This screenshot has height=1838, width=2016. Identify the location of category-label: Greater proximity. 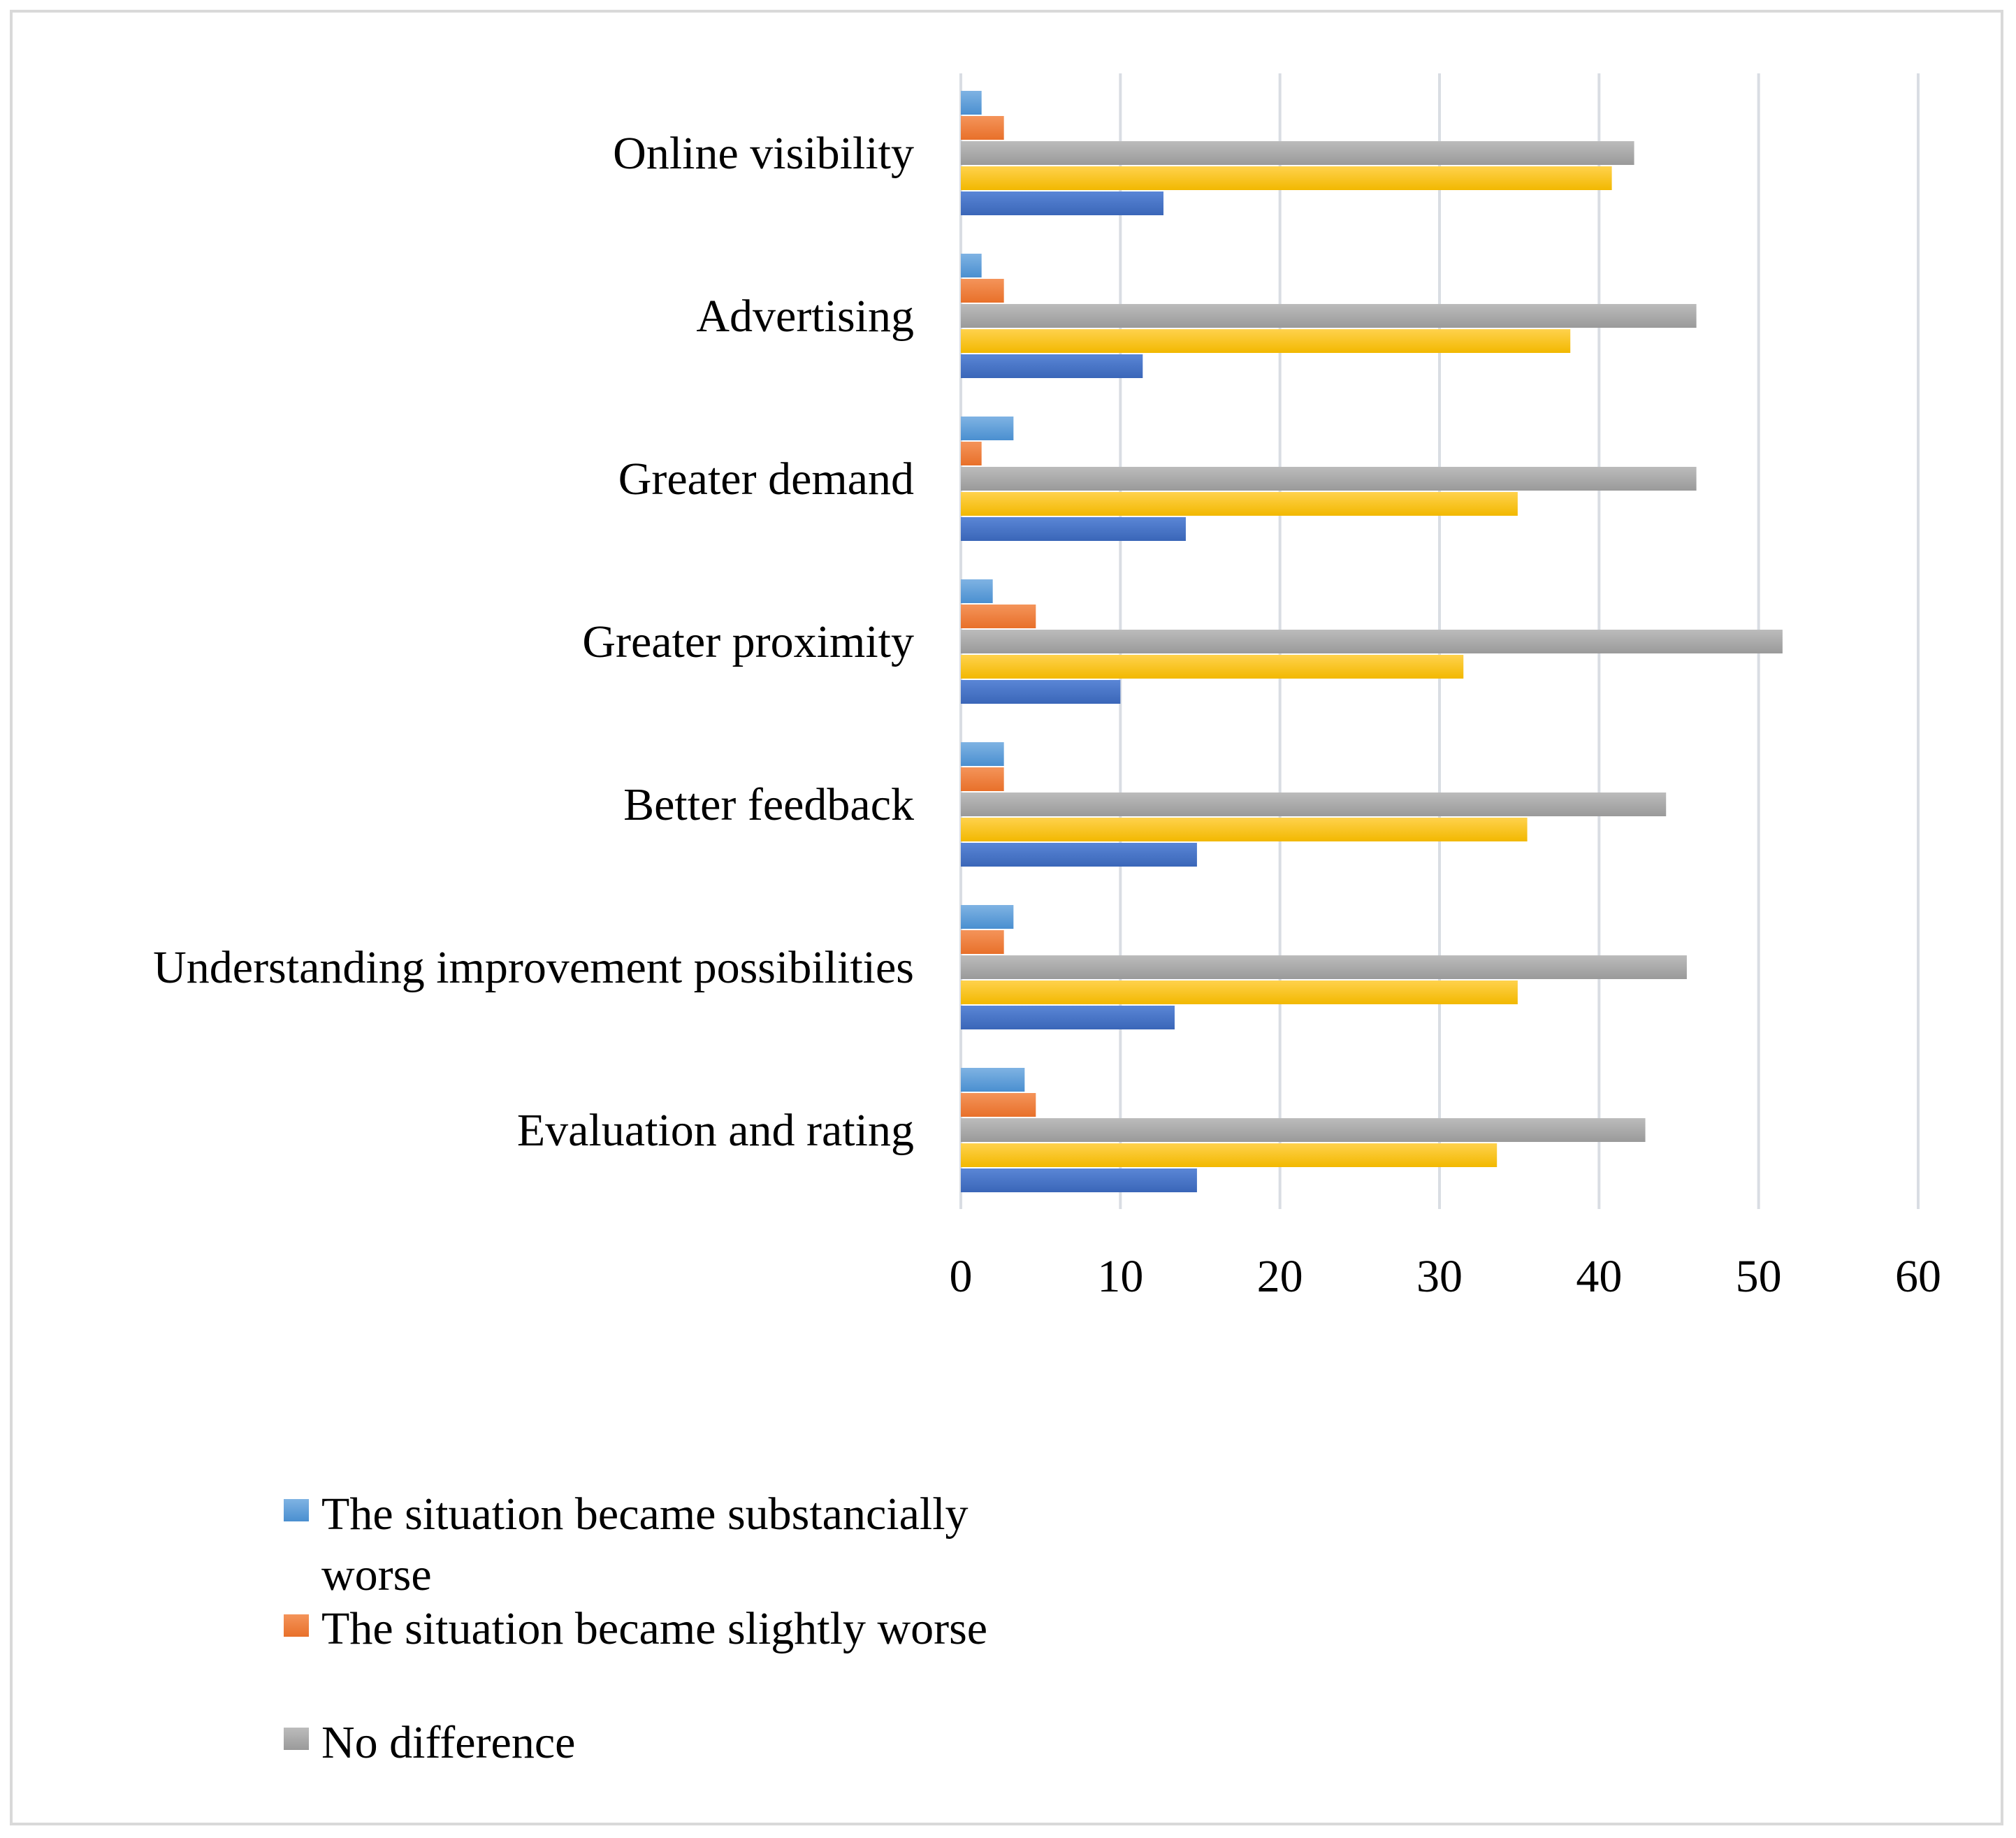
(748, 642).